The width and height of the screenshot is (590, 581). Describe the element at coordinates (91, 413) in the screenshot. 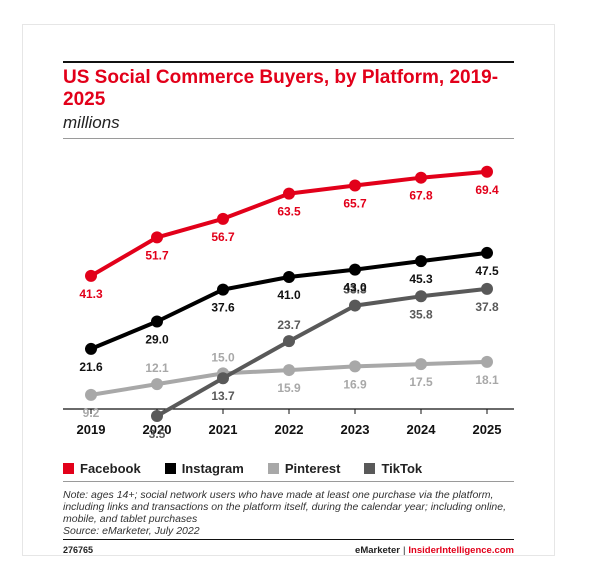

I see `data-label-pinterest-2019: 9.2` at that location.